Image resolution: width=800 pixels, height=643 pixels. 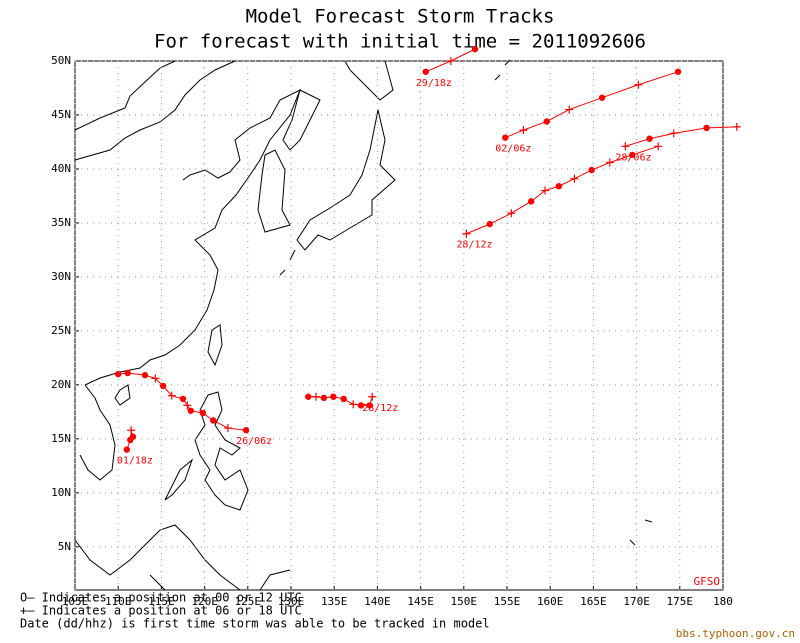 What do you see at coordinates (434, 83) in the screenshot?
I see `track-start-label: 29/18z` at bounding box center [434, 83].